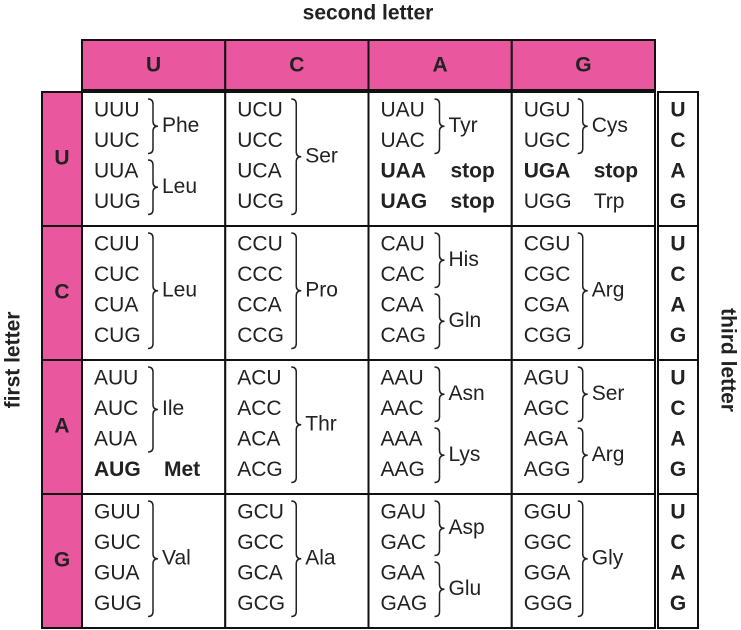  What do you see at coordinates (547, 408) in the screenshot?
I see `codon: AGC` at bounding box center [547, 408].